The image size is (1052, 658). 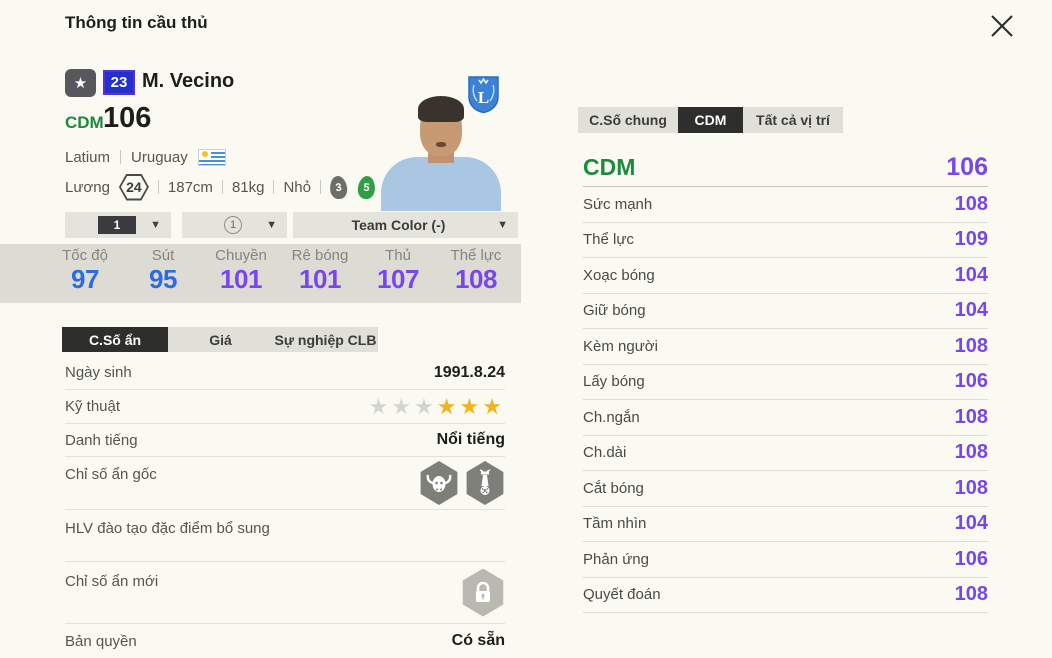 I want to click on stat-row-determination: Quyết đoán 108, so click(x=785, y=595).